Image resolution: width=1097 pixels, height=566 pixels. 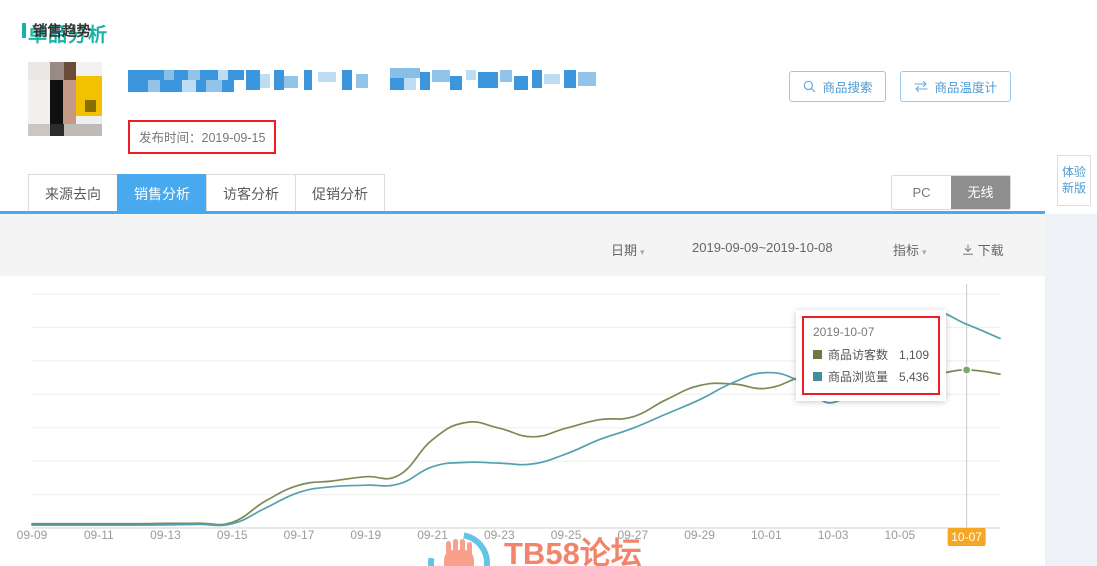 I want to click on swap-arrows-icon, so click(x=921, y=86).